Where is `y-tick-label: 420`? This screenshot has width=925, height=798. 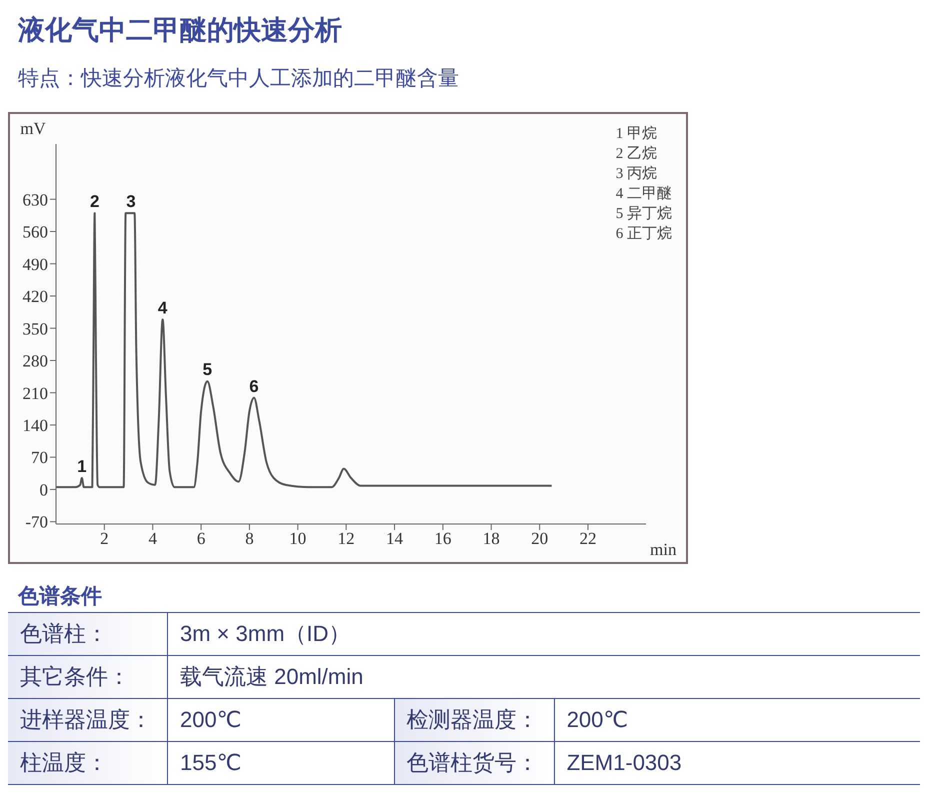 y-tick-label: 420 is located at coordinates (35, 296).